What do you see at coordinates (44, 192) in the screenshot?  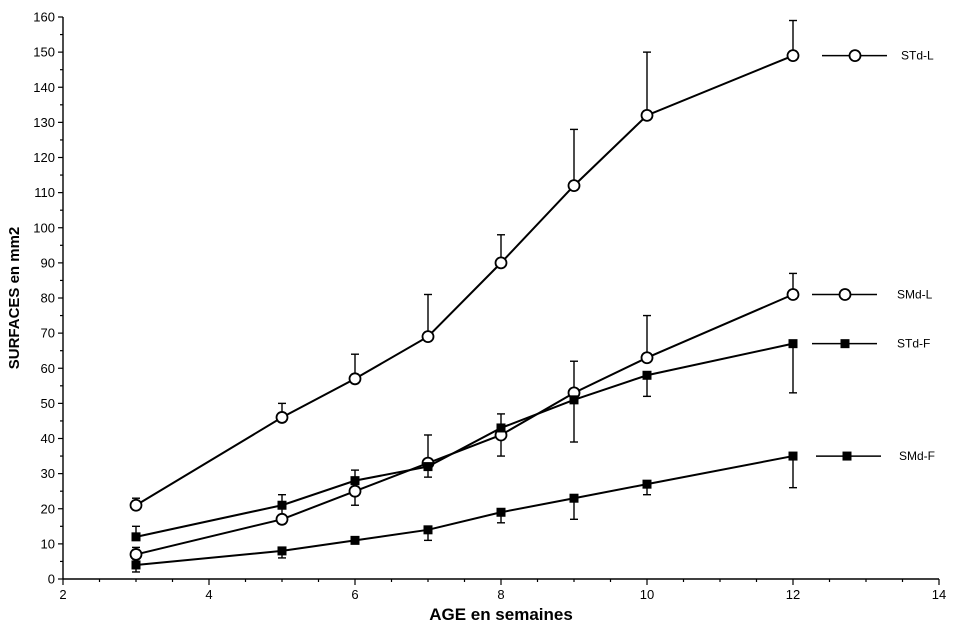 I see `y-tick-label: 110` at bounding box center [44, 192].